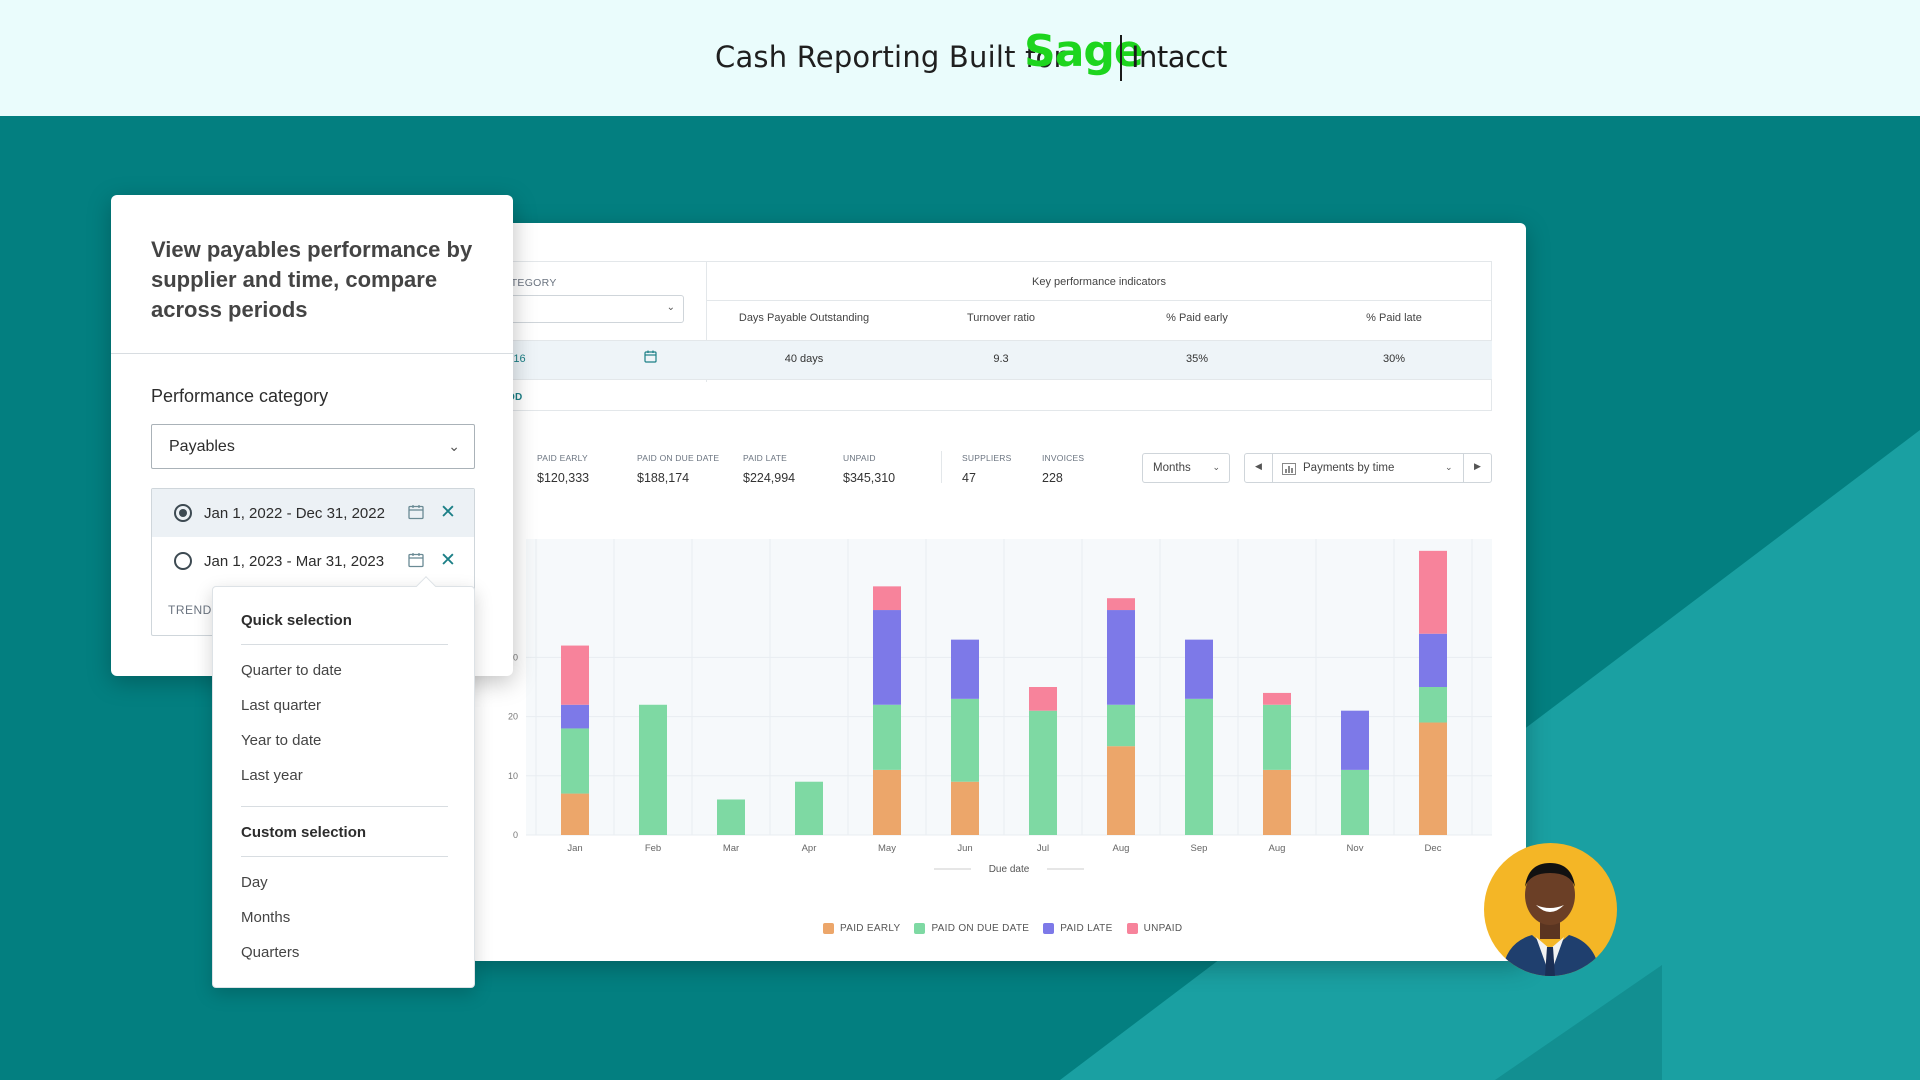  Describe the element at coordinates (769, 469) in the screenshot. I see `stat-paid-late: PAID LATE $224,994` at that location.